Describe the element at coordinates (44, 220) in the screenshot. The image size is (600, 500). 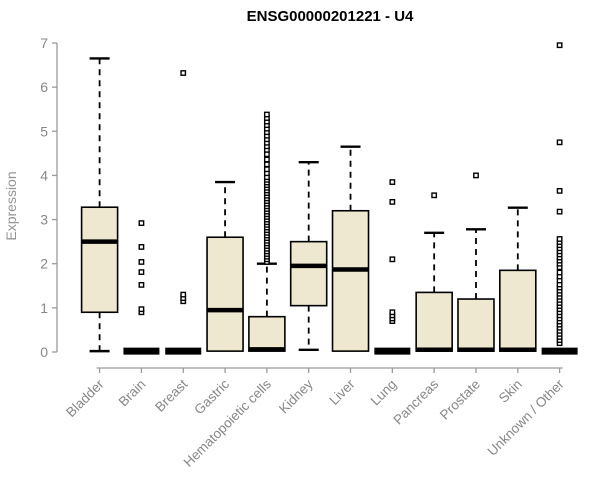
I see `y-tick-label: 3` at that location.